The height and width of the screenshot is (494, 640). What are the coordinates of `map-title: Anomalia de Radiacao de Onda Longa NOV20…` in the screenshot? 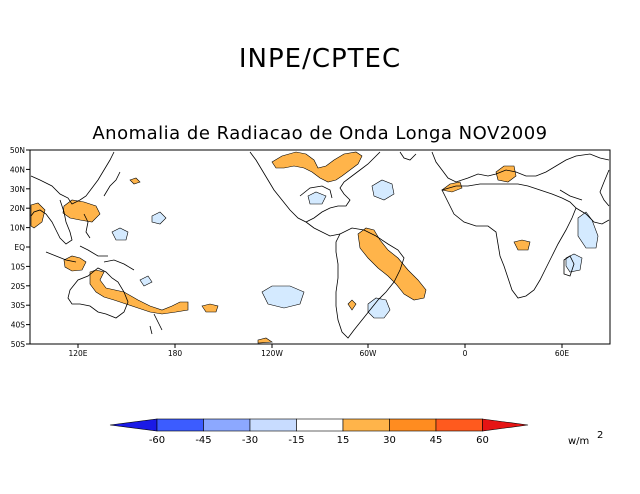 It's located at (320, 133).